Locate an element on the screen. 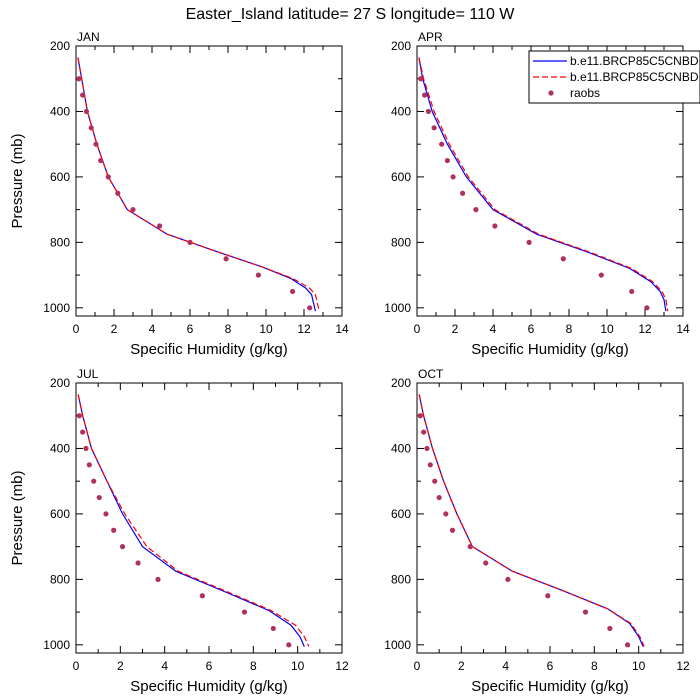 This screenshot has width=700, height=700. legend-label: b.e11.BRCP85C5CNBDRD.f09_g16.002 is located at coordinates (635, 77).